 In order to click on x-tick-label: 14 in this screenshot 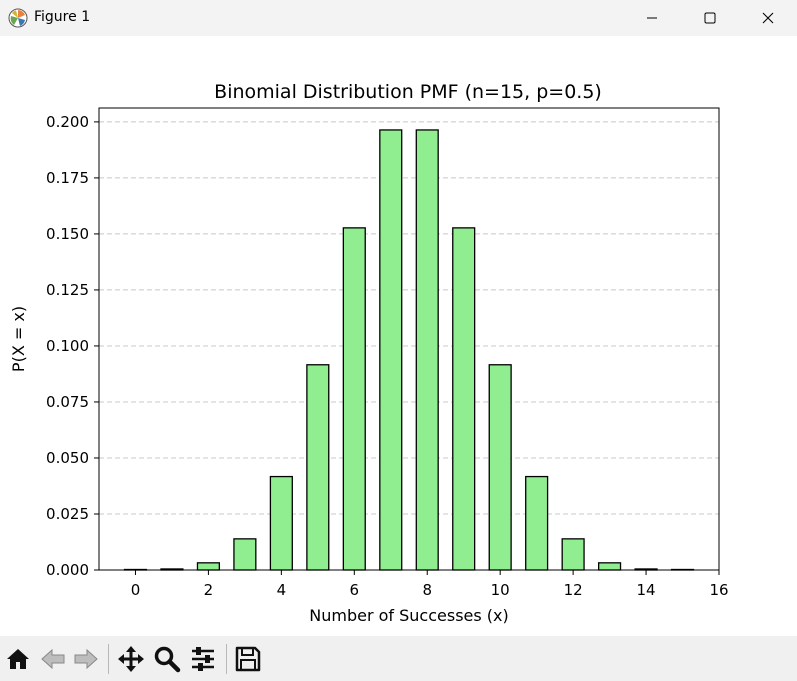, I will do `click(646, 590)`.